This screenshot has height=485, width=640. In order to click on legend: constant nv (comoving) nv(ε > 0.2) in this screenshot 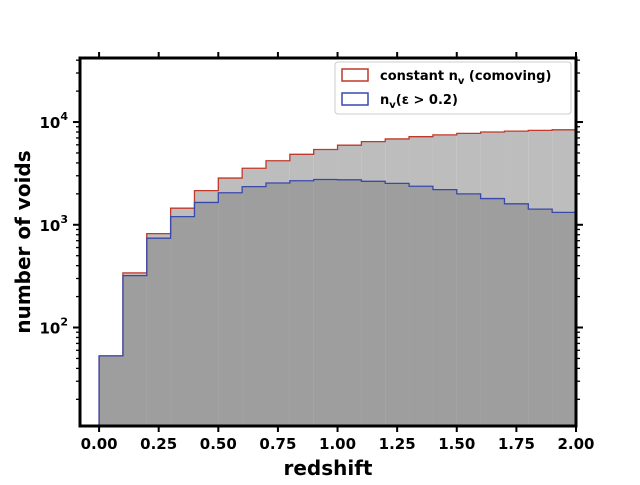, I will do `click(453, 88)`.